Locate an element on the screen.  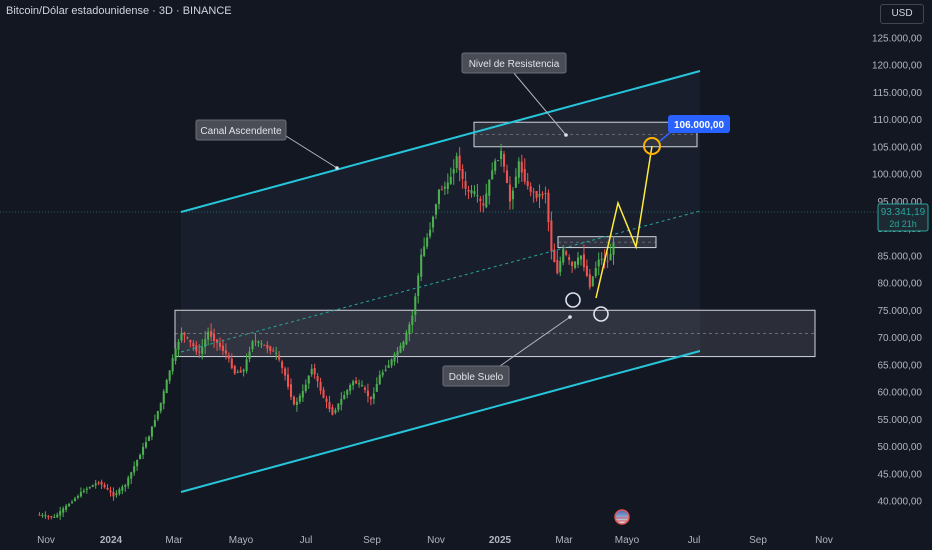
y-tick-label: 75.000,00 is located at coordinates (900, 311).